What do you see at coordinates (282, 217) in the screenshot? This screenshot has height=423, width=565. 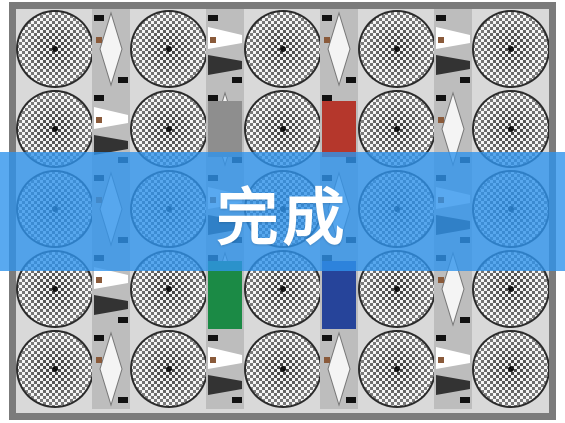 I see `completion-text: 完成` at bounding box center [282, 217].